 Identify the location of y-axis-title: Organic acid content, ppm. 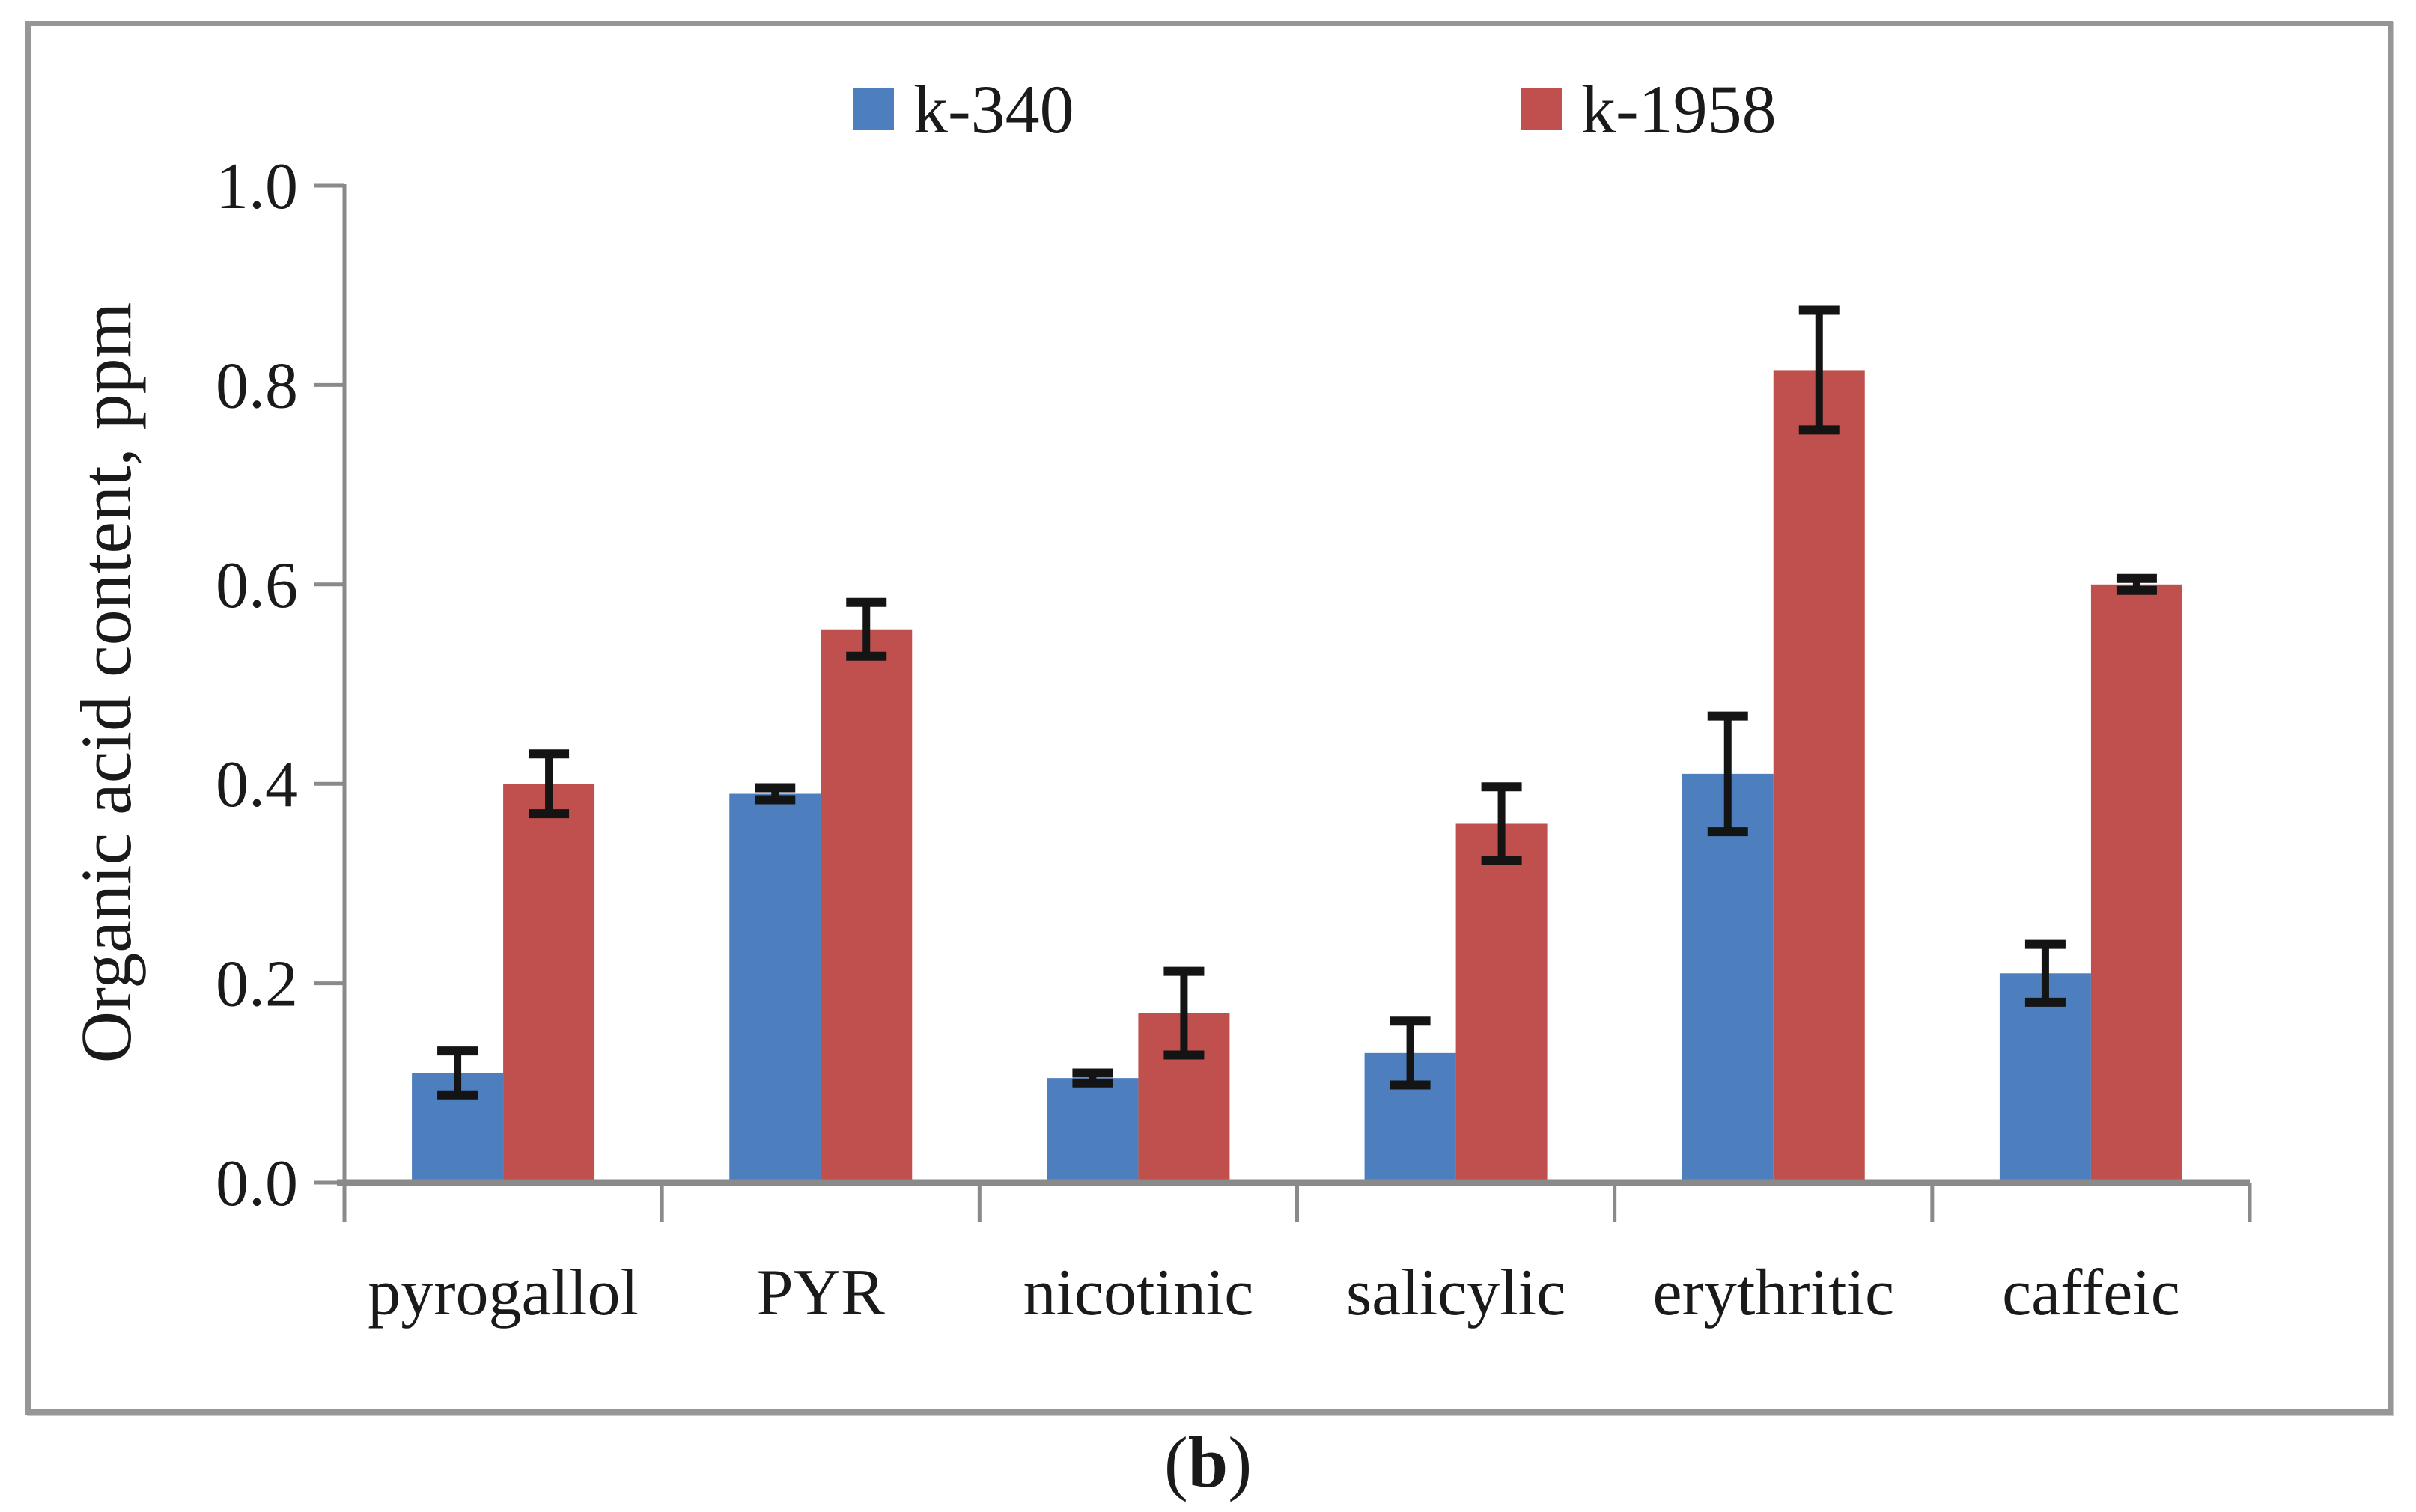
(106, 683).